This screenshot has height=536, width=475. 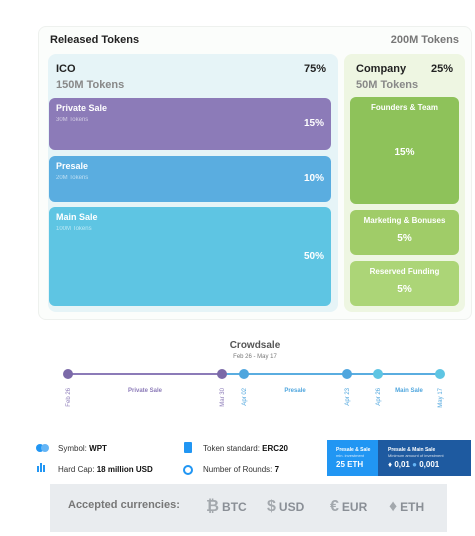 I want to click on currency: ♦ ETH, so click(x=406, y=507).